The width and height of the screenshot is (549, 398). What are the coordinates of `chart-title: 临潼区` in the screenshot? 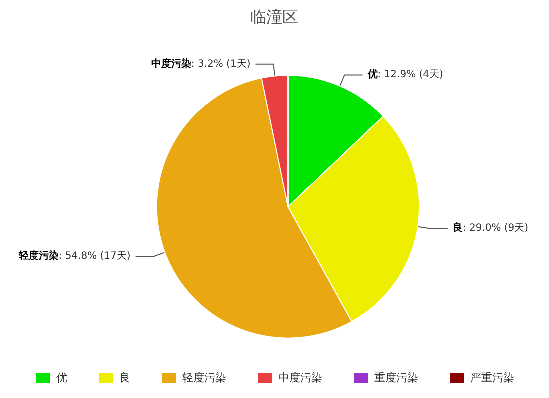 It's located at (274, 17).